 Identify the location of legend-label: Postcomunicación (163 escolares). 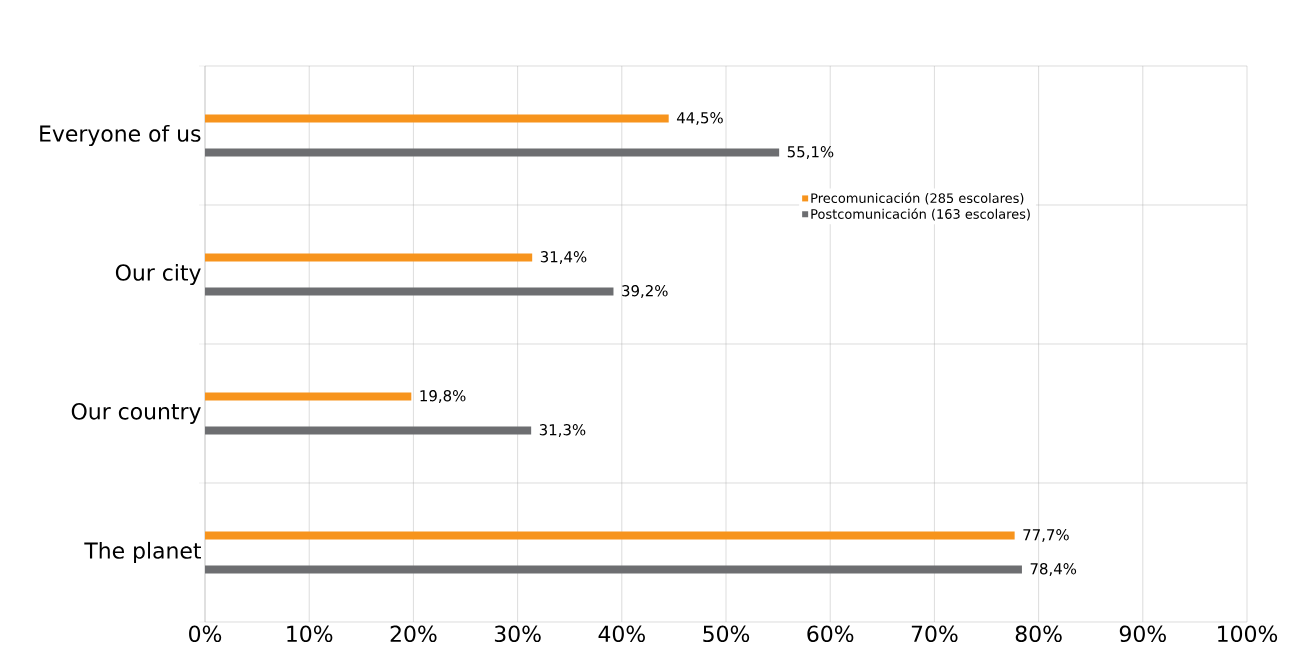
(920, 214).